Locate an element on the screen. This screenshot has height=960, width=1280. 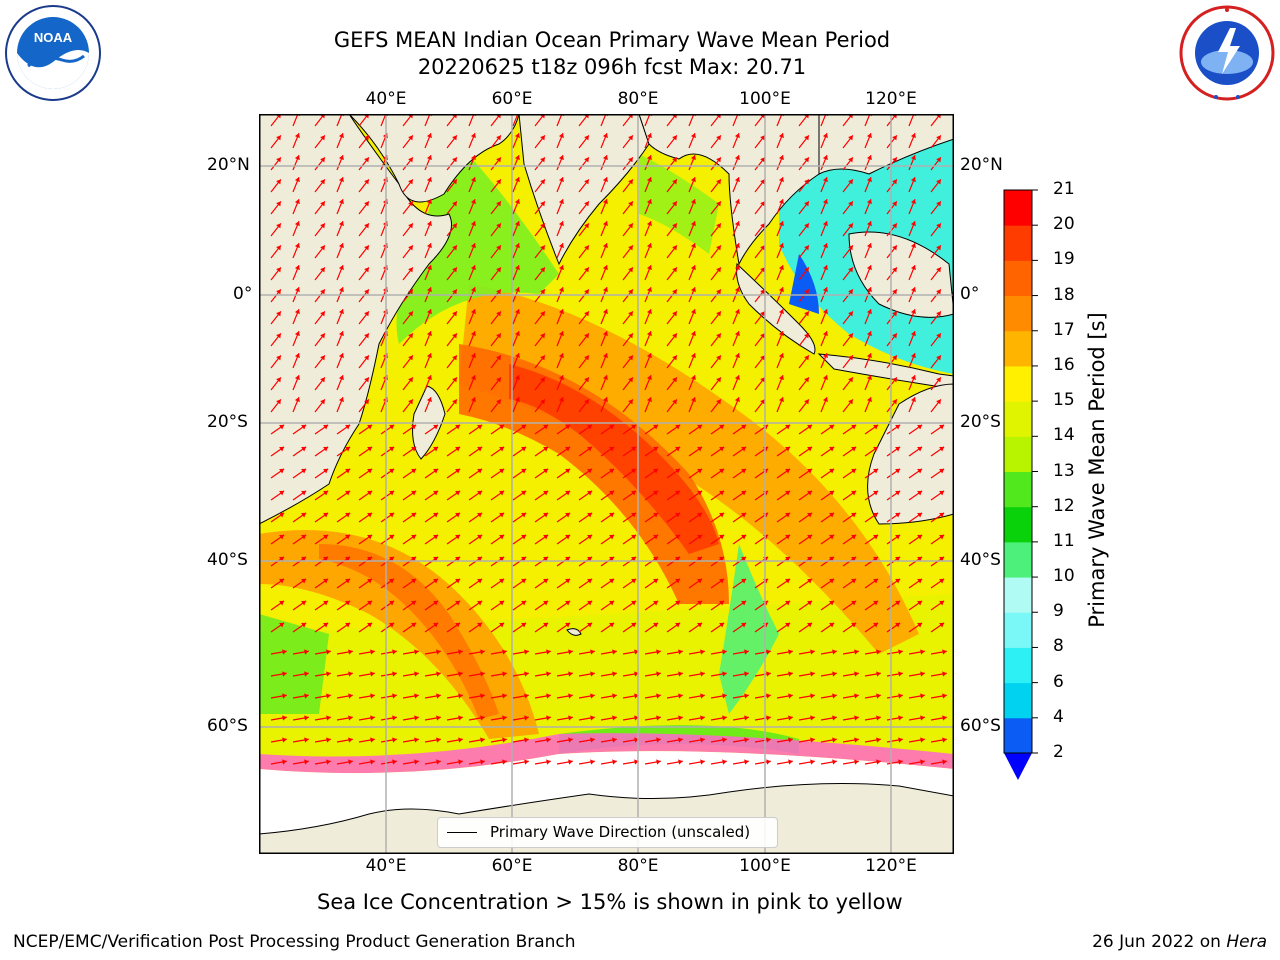
lon-label-bottom: 60°E is located at coordinates (512, 866).